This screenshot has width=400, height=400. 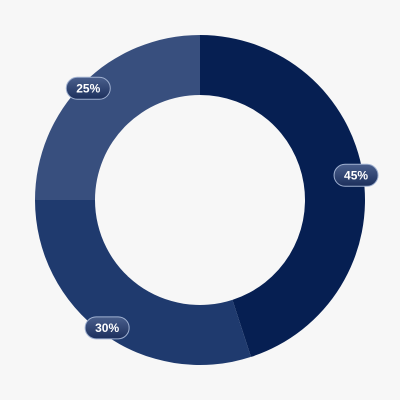 I want to click on value-label: 30%, so click(x=107, y=328).